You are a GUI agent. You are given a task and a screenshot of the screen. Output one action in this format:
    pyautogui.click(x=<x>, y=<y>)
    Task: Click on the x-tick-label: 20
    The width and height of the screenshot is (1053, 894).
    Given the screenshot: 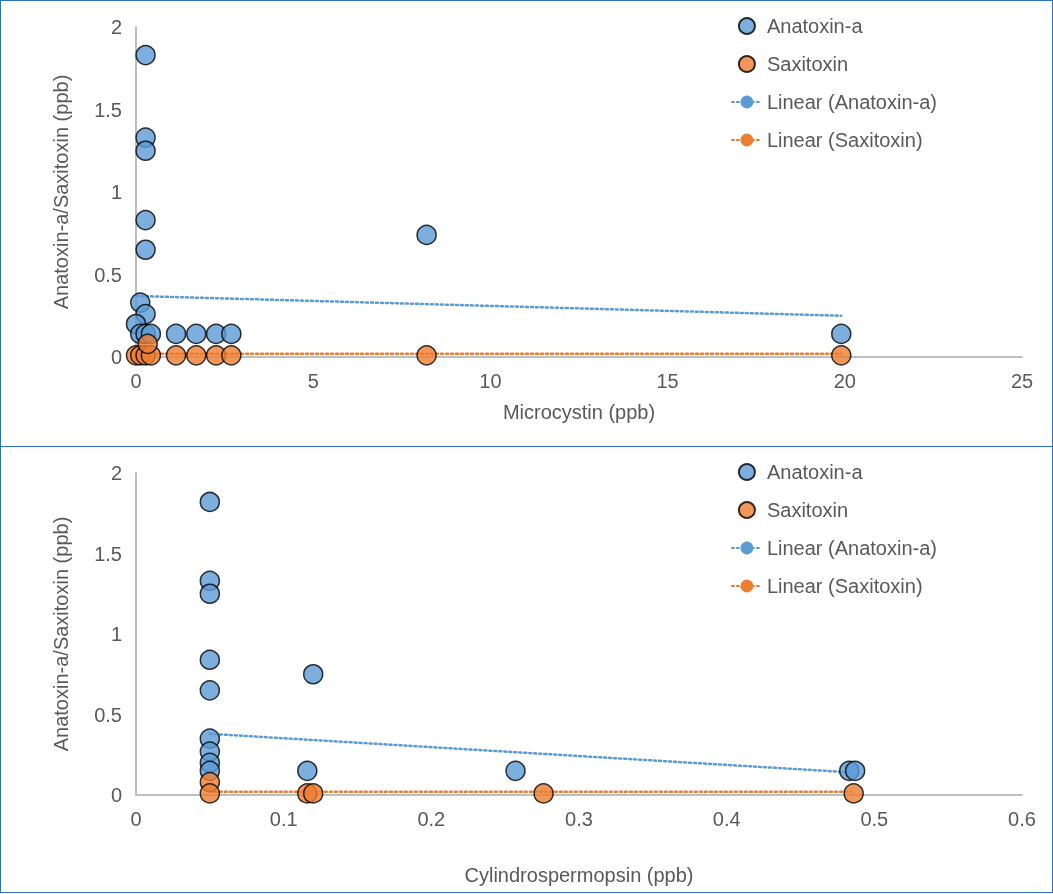 What is the action you would take?
    pyautogui.click(x=844, y=381)
    